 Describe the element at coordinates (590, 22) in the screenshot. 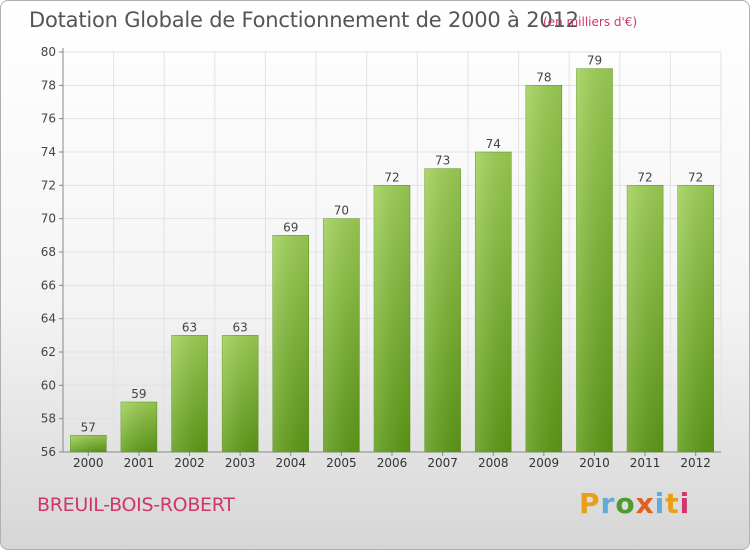

I see `chart-unit-label: (en milliers d'€)` at that location.